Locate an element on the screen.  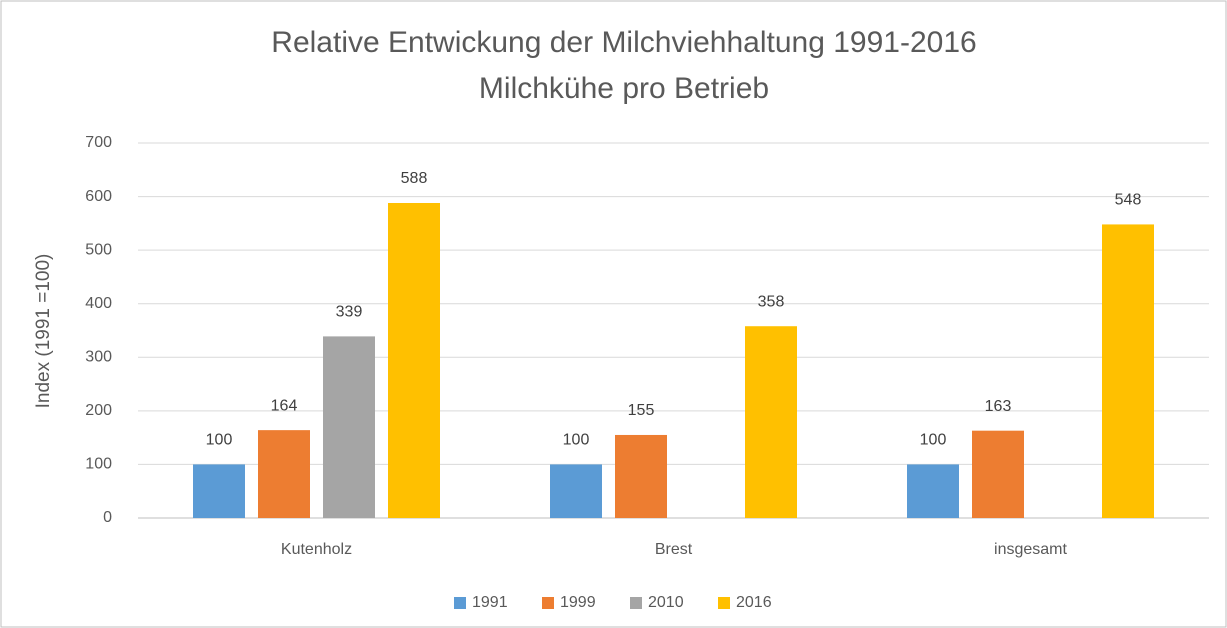
y-tick-label: 100 is located at coordinates (98, 464).